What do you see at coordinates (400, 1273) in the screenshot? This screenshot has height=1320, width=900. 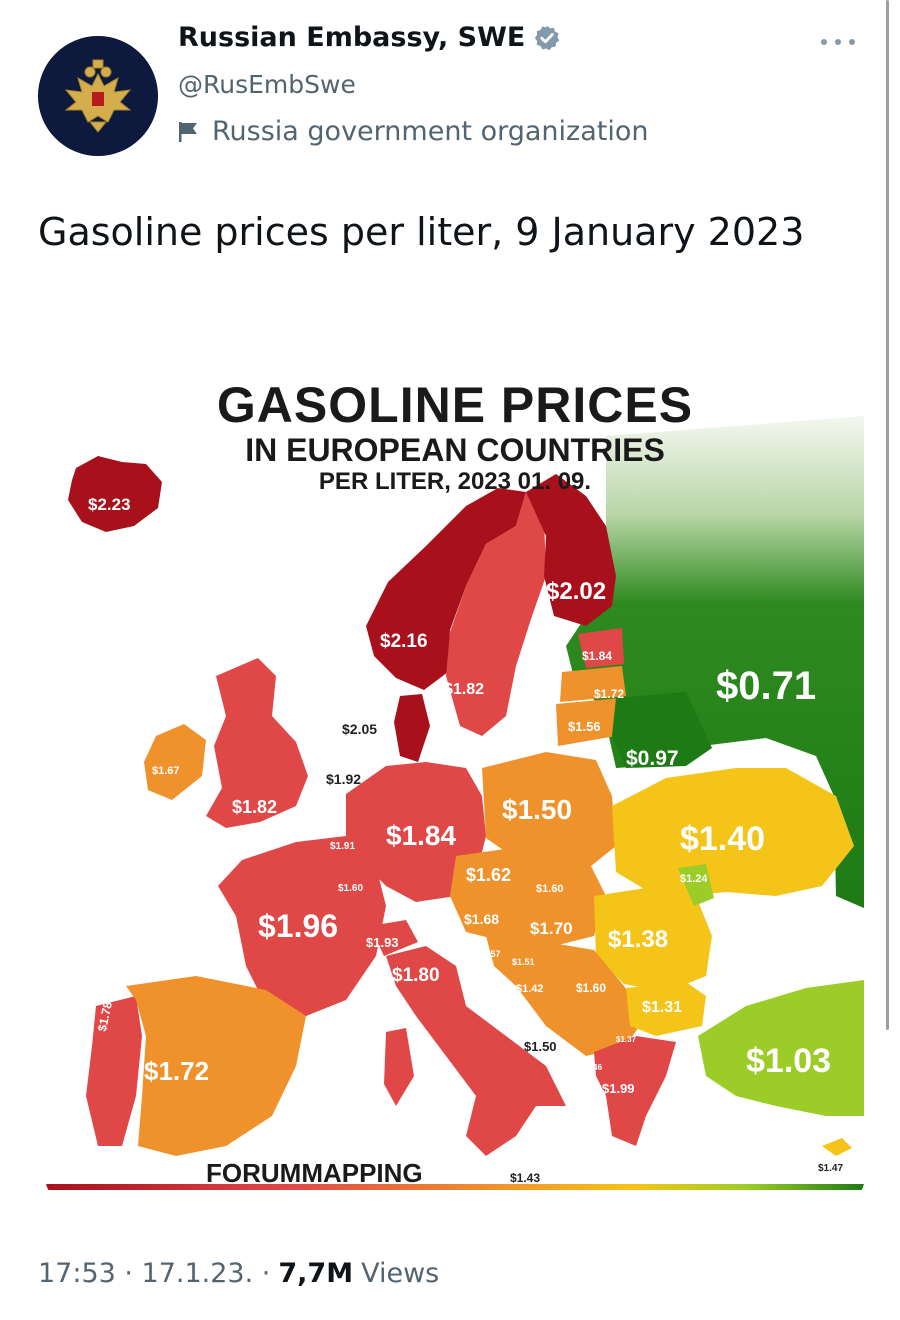 I see `views-label: Views` at bounding box center [400, 1273].